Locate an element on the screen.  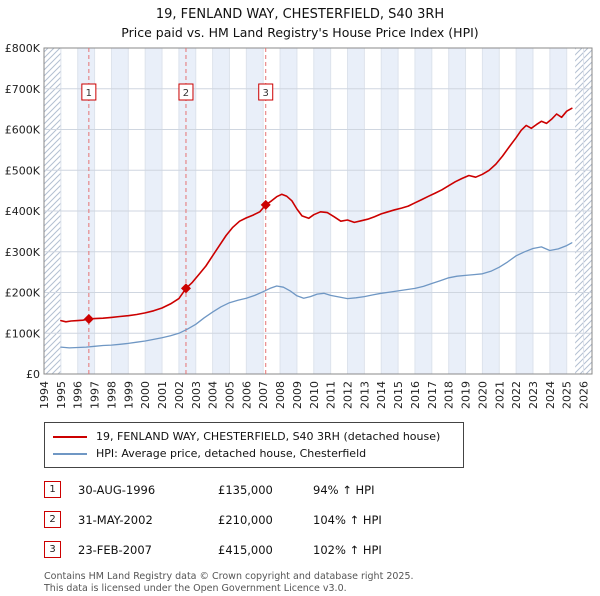
x-axis-label: 2001 is located at coordinates (162, 395).